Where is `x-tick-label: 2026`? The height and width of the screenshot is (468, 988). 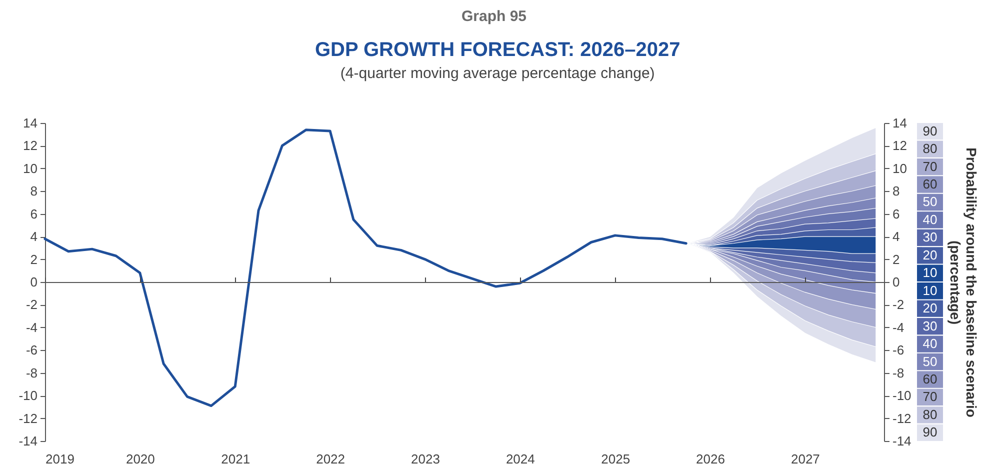 x-tick-label: 2026 is located at coordinates (710, 459).